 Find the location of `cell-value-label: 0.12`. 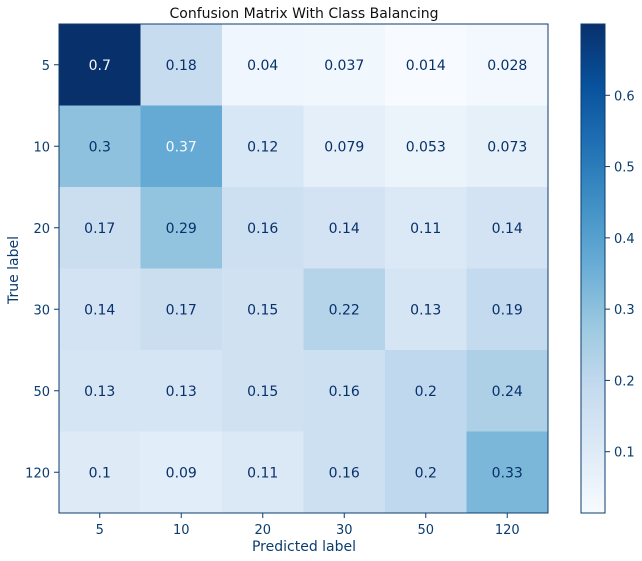

cell-value-label: 0.12 is located at coordinates (262, 147).